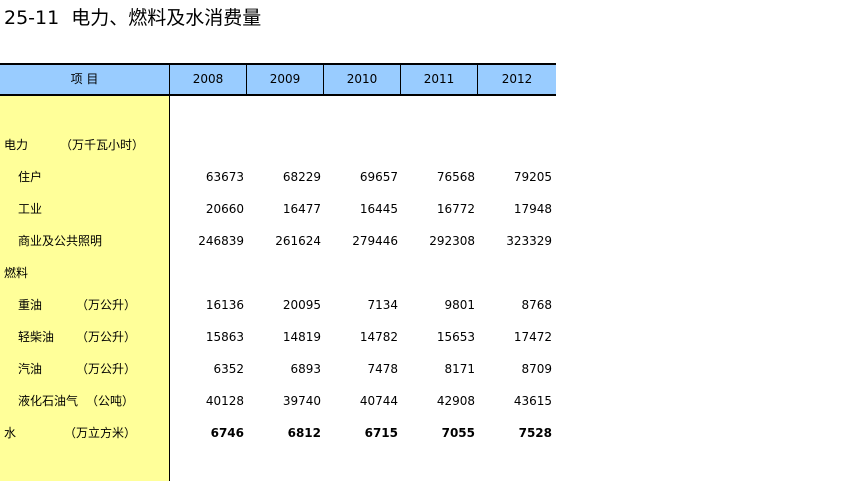 This screenshot has width=863, height=481. I want to click on cell-value: 6893, so click(305, 369).